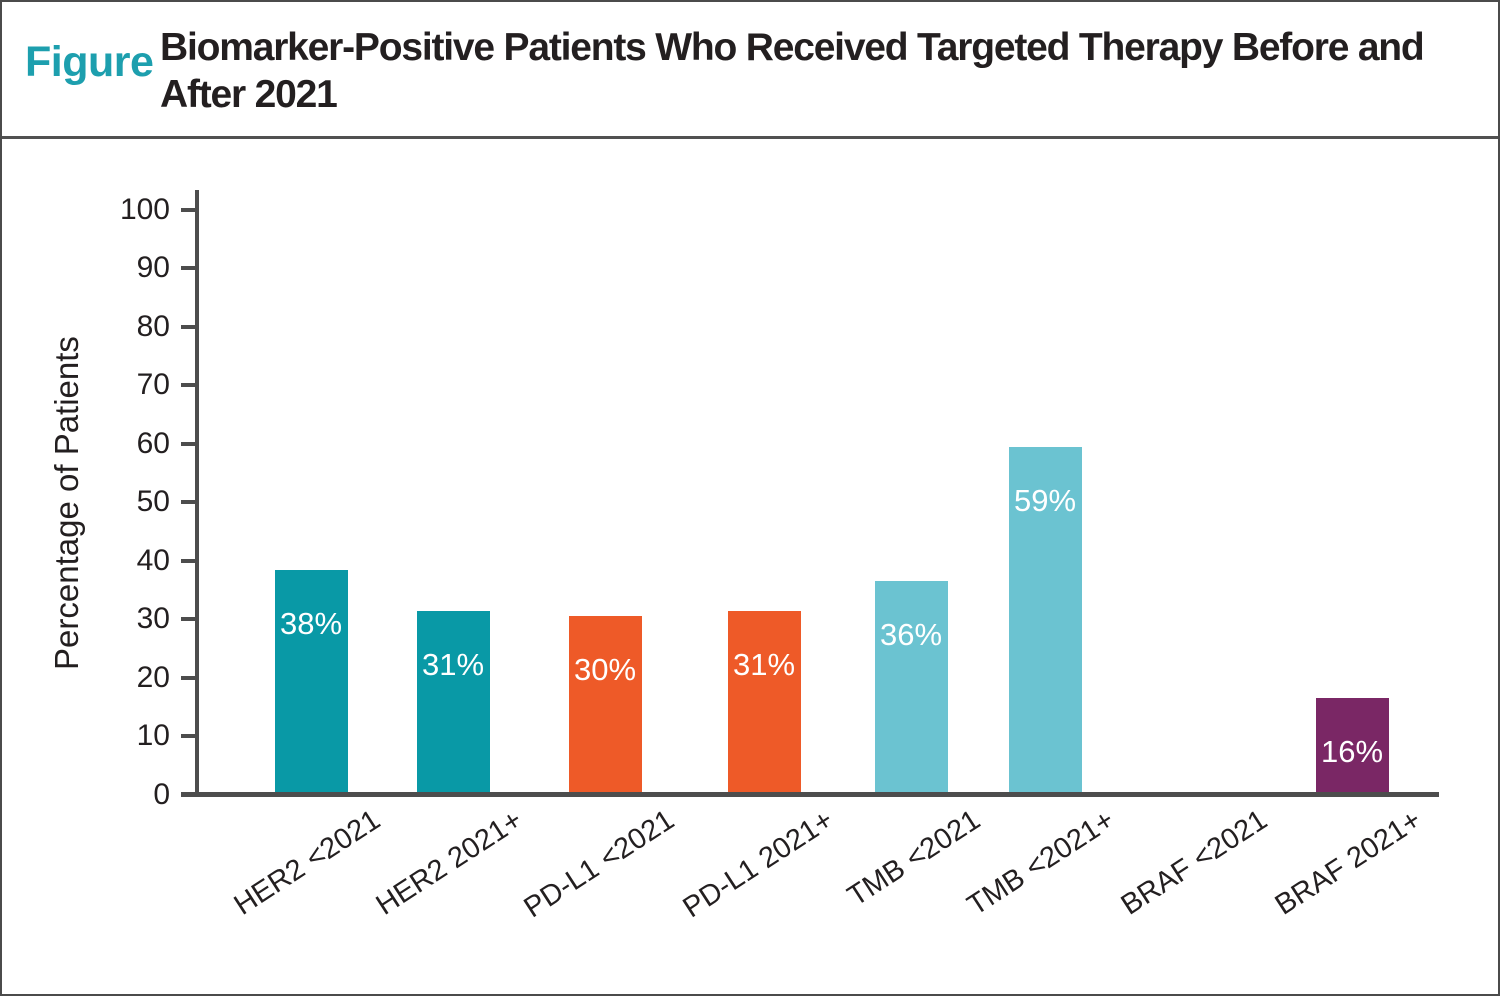 The image size is (1500, 996). I want to click on x-axis-line, so click(810, 794).